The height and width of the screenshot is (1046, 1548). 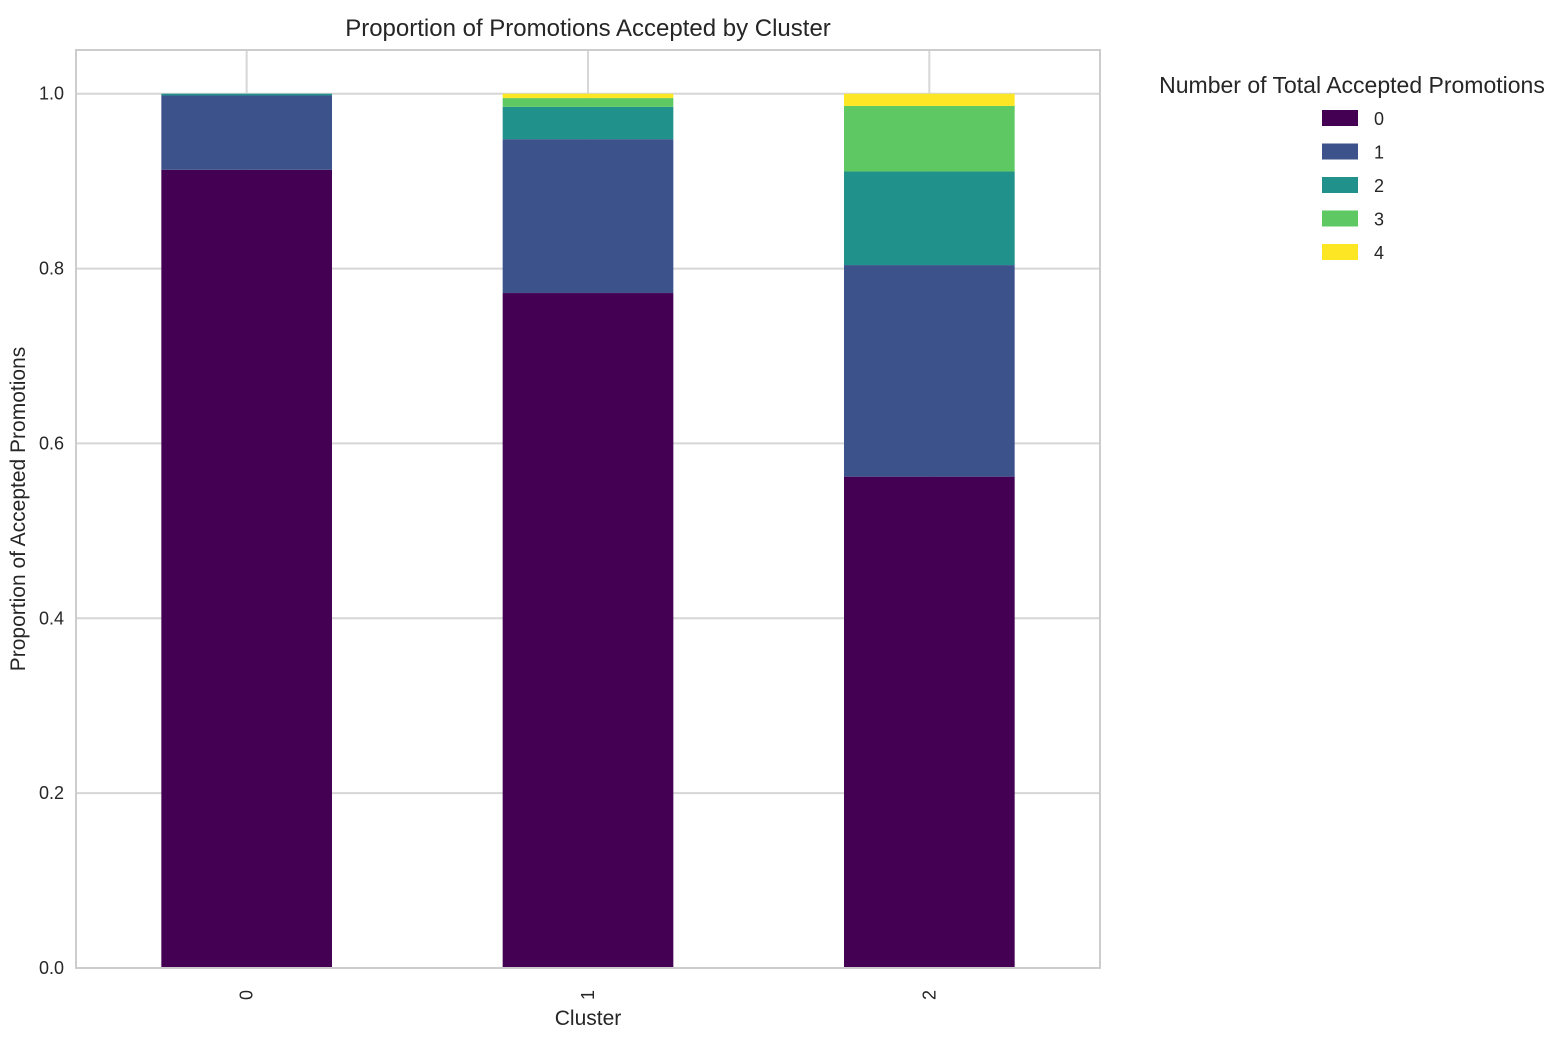 What do you see at coordinates (1379, 186) in the screenshot?
I see `legend-label-2: 2` at bounding box center [1379, 186].